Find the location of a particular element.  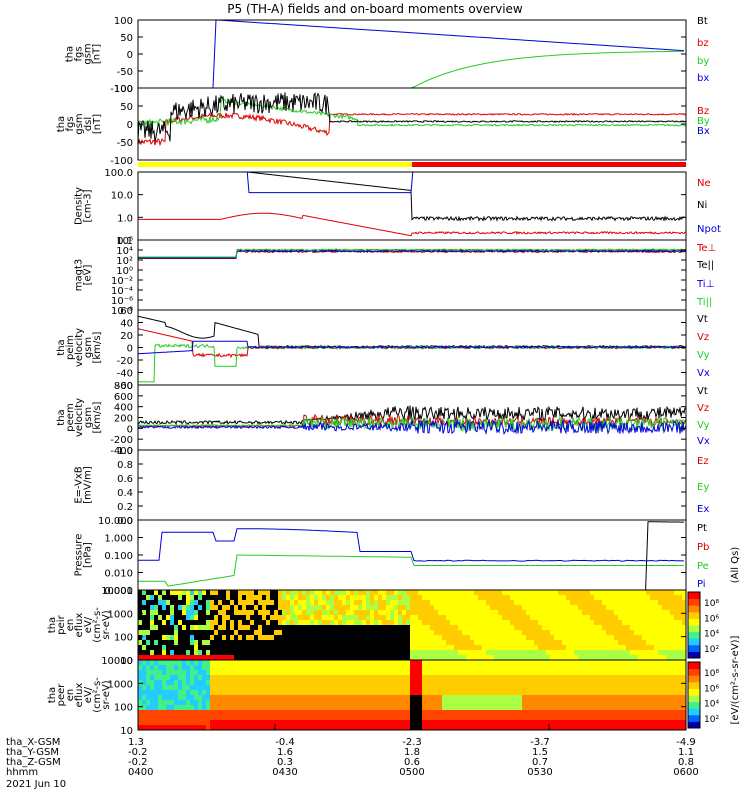

series-ivel-blue is located at coordinates (412, 347).